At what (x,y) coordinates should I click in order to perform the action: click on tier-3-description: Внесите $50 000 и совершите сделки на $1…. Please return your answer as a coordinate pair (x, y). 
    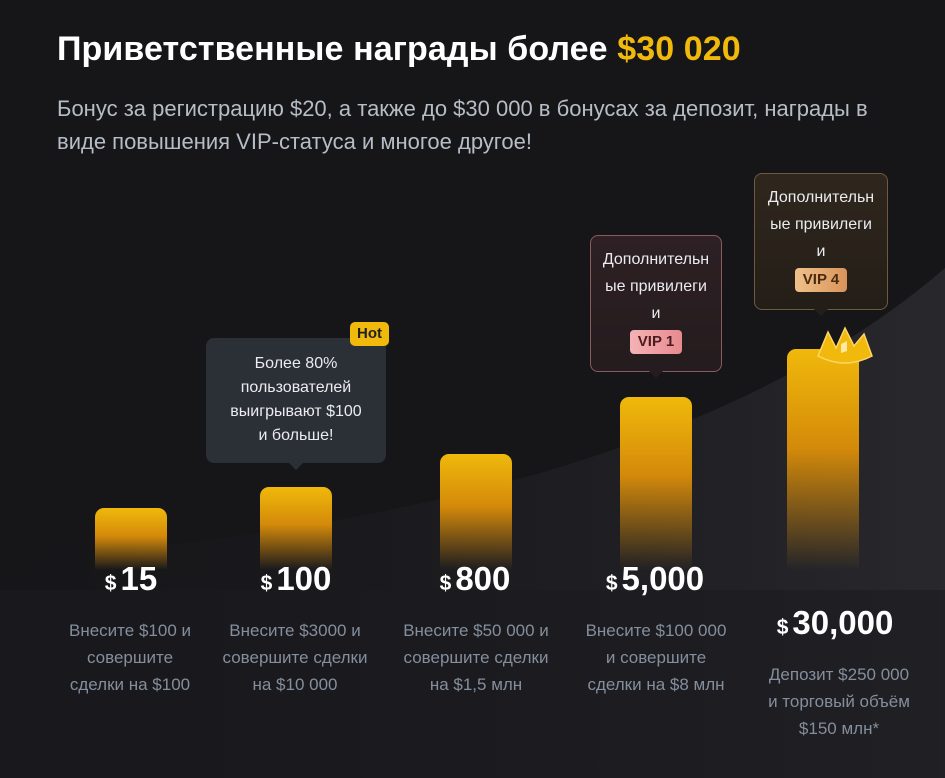
    Looking at the image, I should click on (476, 657).